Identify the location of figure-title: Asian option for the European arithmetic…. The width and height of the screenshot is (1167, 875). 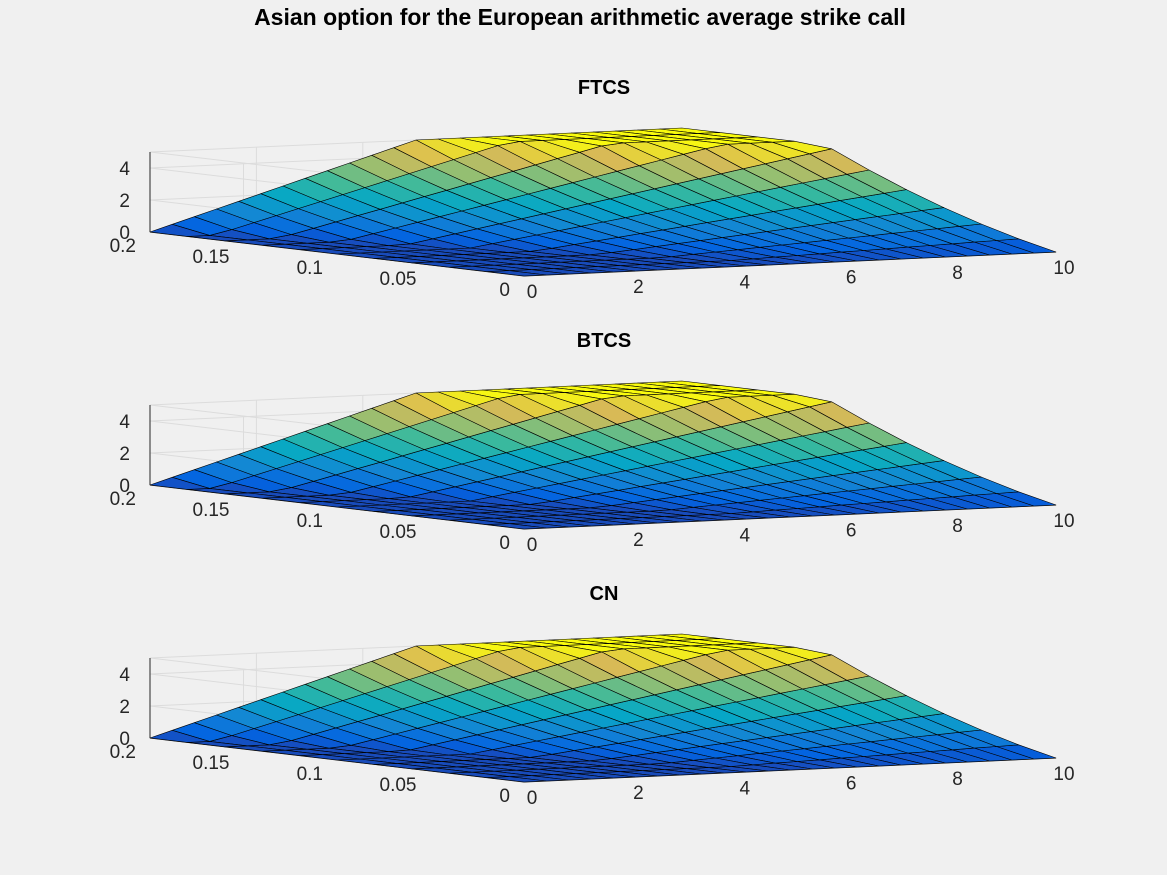
(580, 17).